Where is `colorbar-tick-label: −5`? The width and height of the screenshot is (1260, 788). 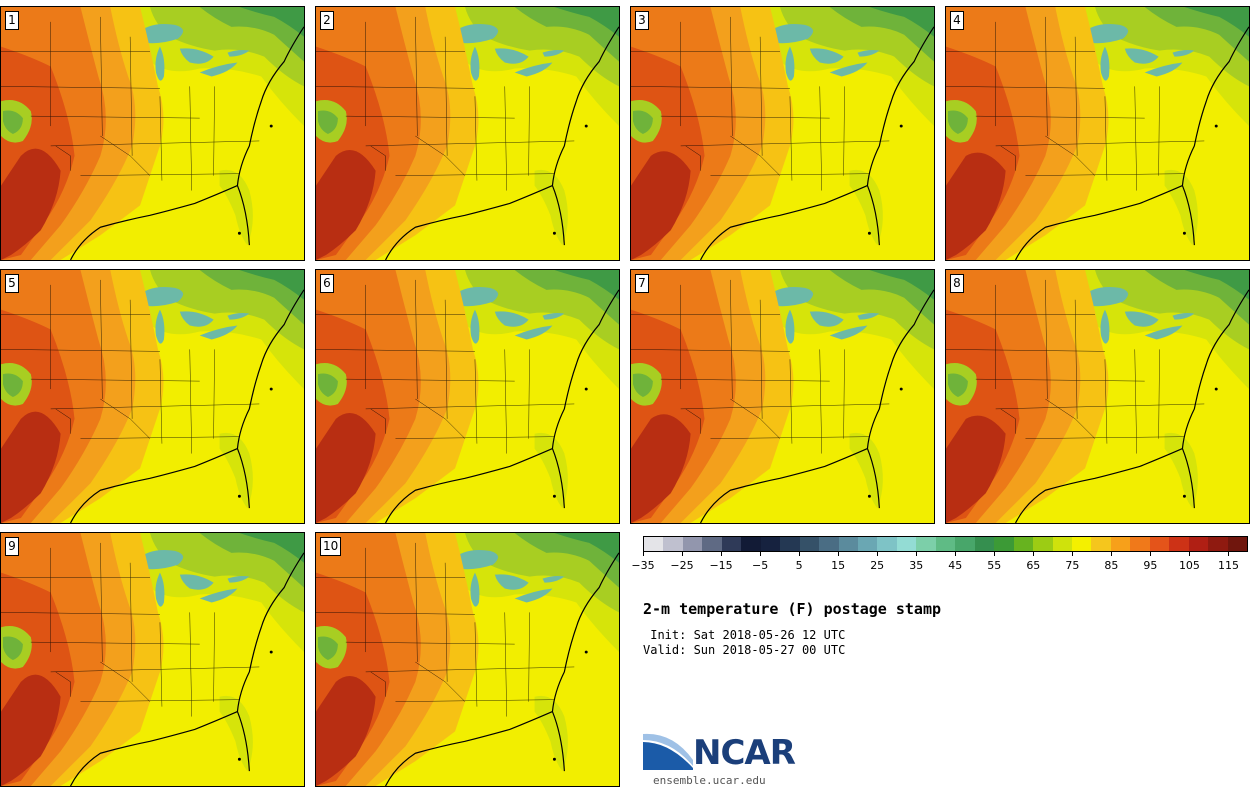
colorbar-tick-label: −5 is located at coordinates (760, 565).